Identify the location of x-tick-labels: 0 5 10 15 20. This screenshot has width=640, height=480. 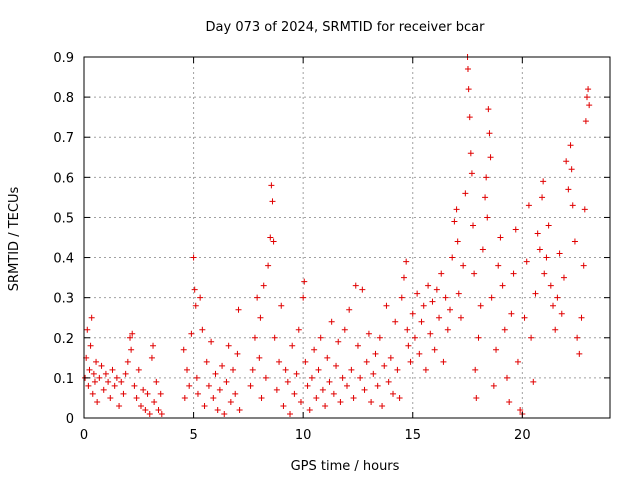
(305, 435).